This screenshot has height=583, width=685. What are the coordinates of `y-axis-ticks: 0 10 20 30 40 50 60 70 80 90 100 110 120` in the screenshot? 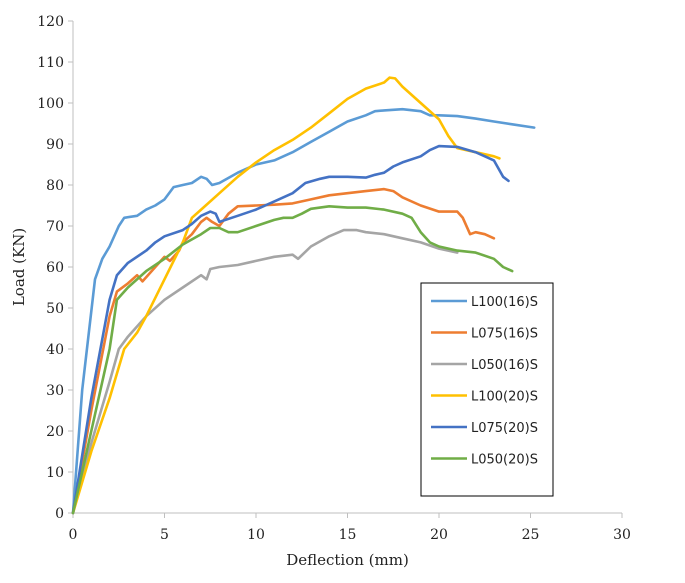 It's located at (55, 268).